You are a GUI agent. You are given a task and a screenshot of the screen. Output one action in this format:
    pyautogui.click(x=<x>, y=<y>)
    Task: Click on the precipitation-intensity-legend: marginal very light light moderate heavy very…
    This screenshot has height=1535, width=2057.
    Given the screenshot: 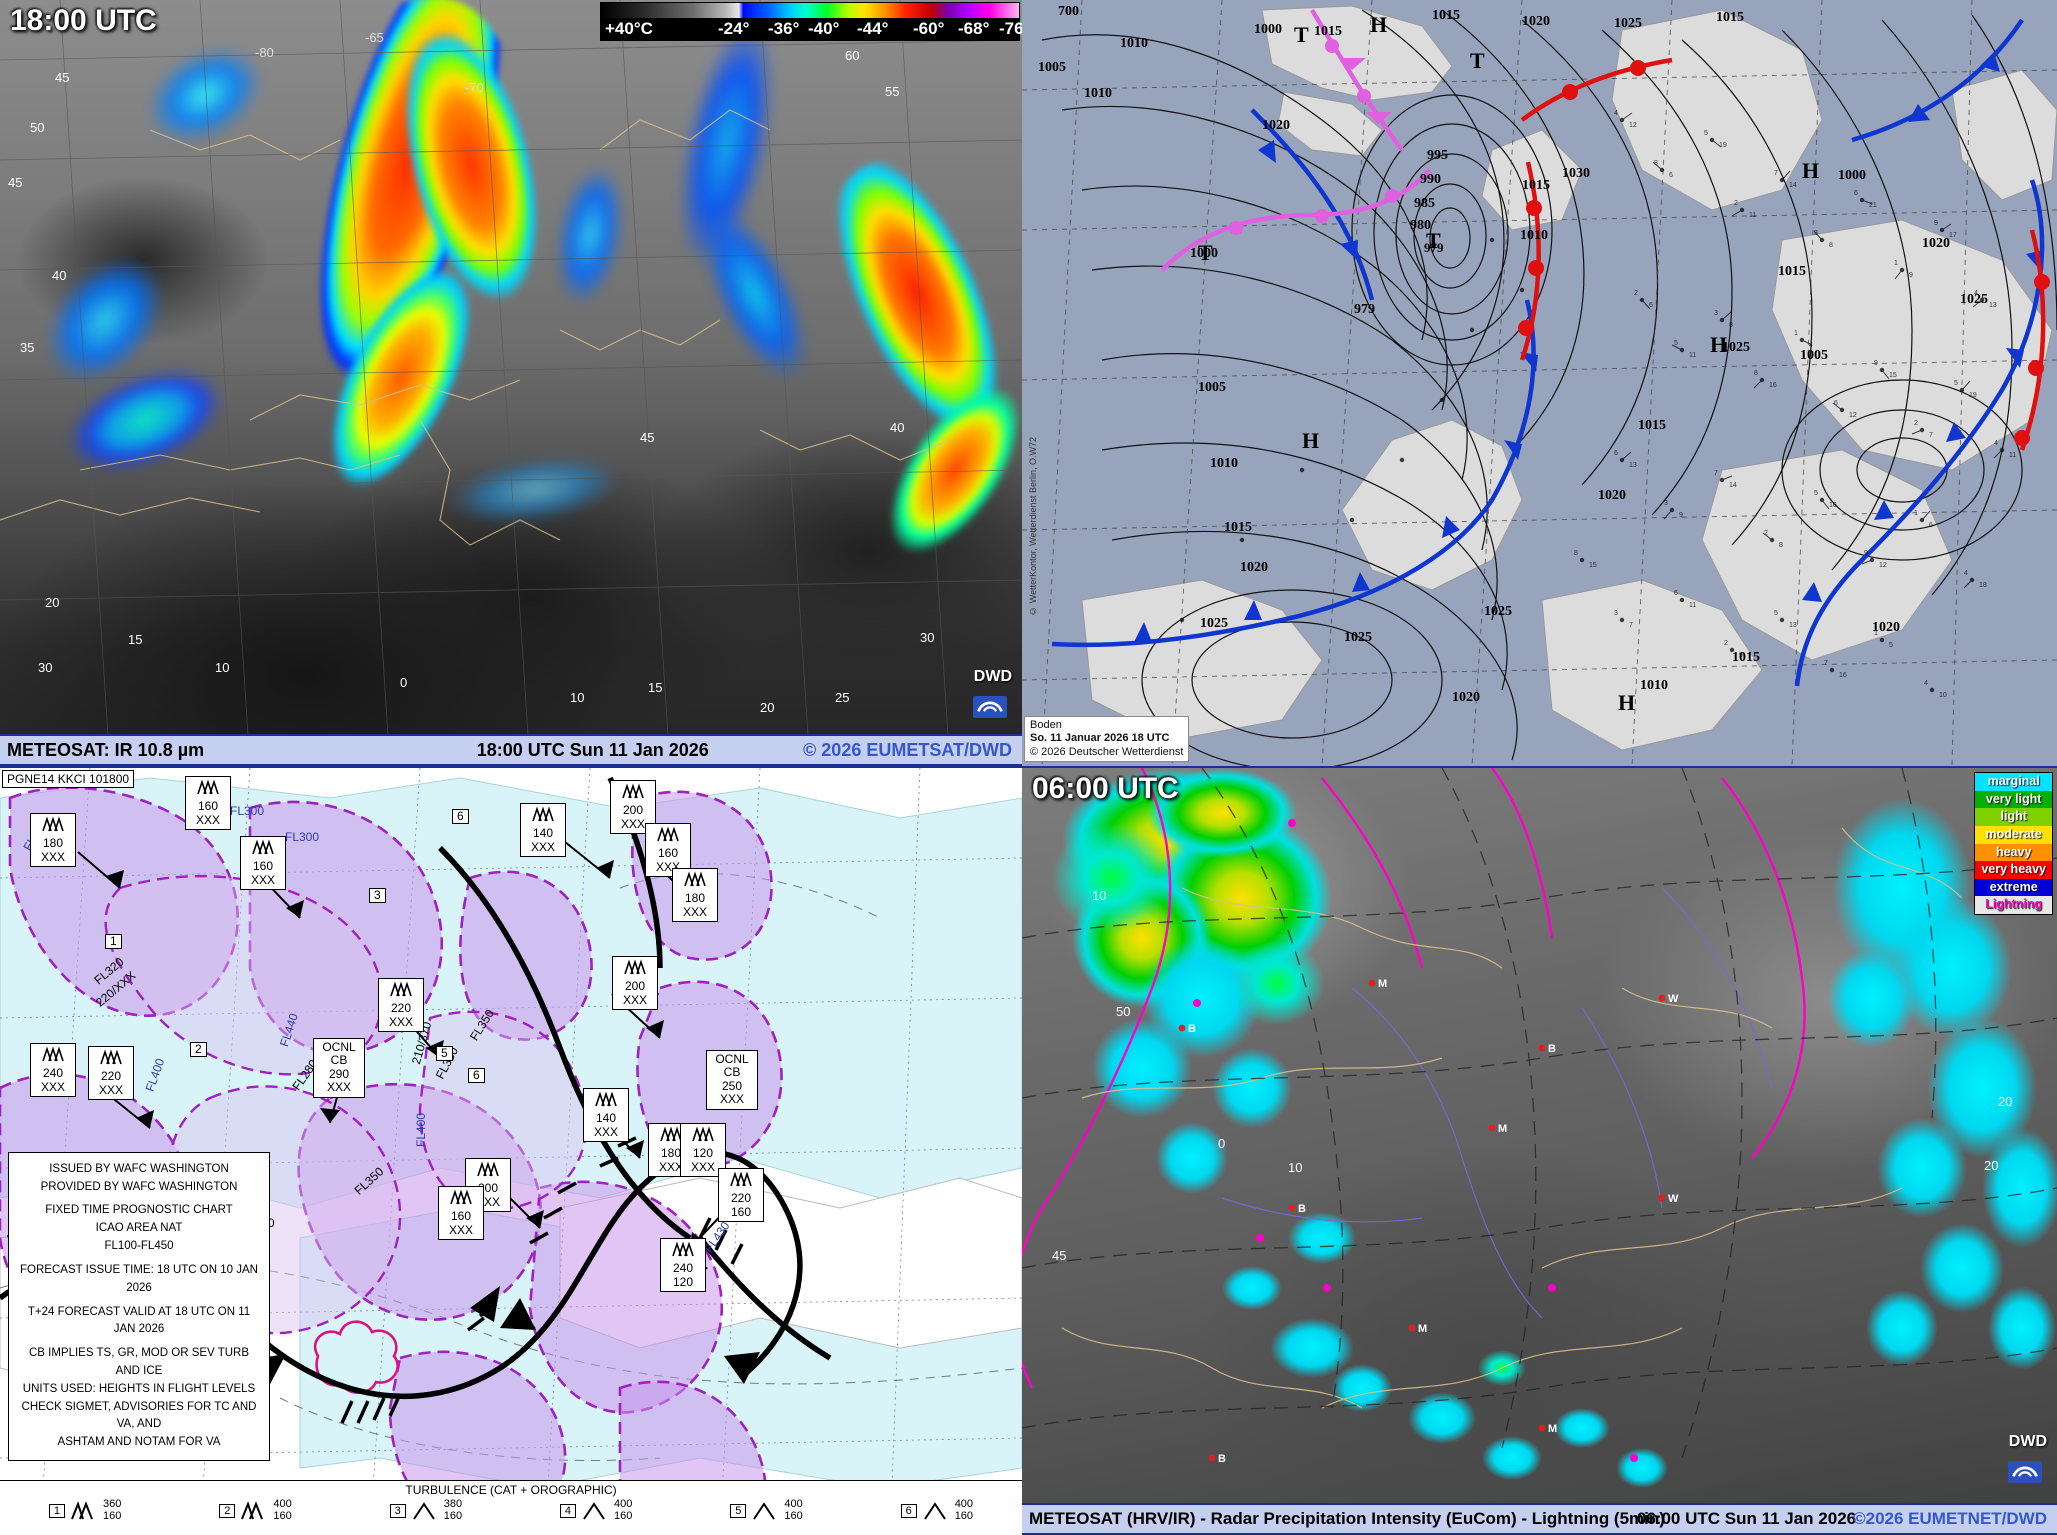 What is the action you would take?
    pyautogui.click(x=2013, y=843)
    